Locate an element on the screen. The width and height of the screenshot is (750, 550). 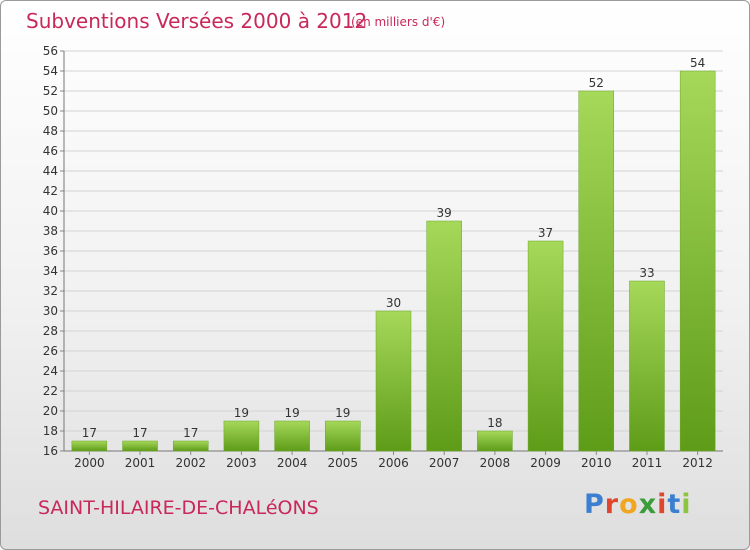
bar-2004 is located at coordinates (292, 436).